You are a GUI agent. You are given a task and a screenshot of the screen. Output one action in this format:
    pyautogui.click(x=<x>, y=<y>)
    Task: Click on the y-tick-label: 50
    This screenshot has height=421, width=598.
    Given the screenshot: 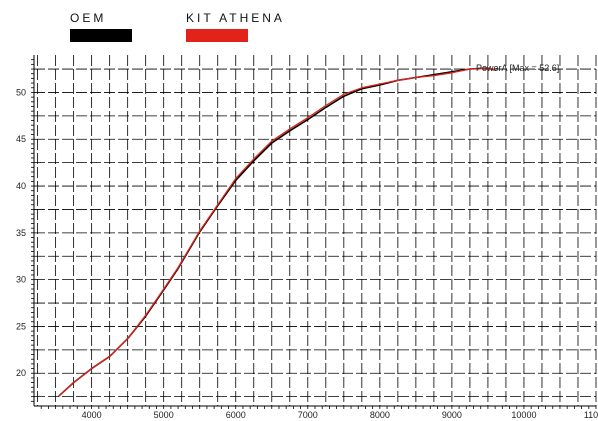 What is the action you would take?
    pyautogui.click(x=21, y=92)
    